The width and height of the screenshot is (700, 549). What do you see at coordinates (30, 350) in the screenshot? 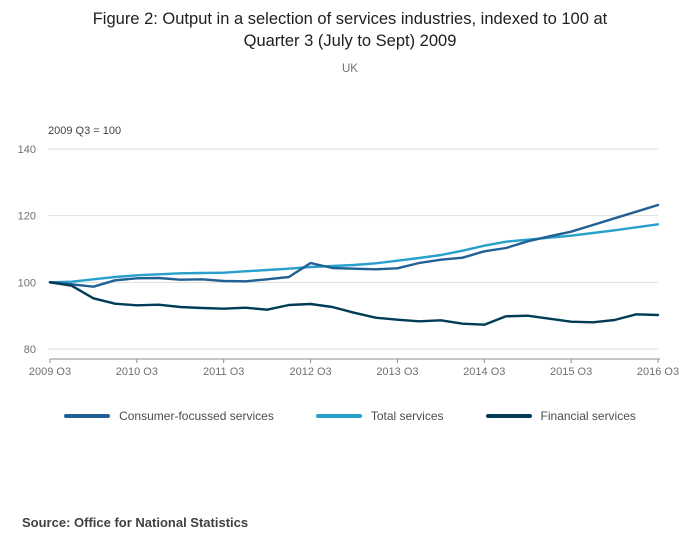
I see `y-axis-tick-label: 80` at bounding box center [30, 350].